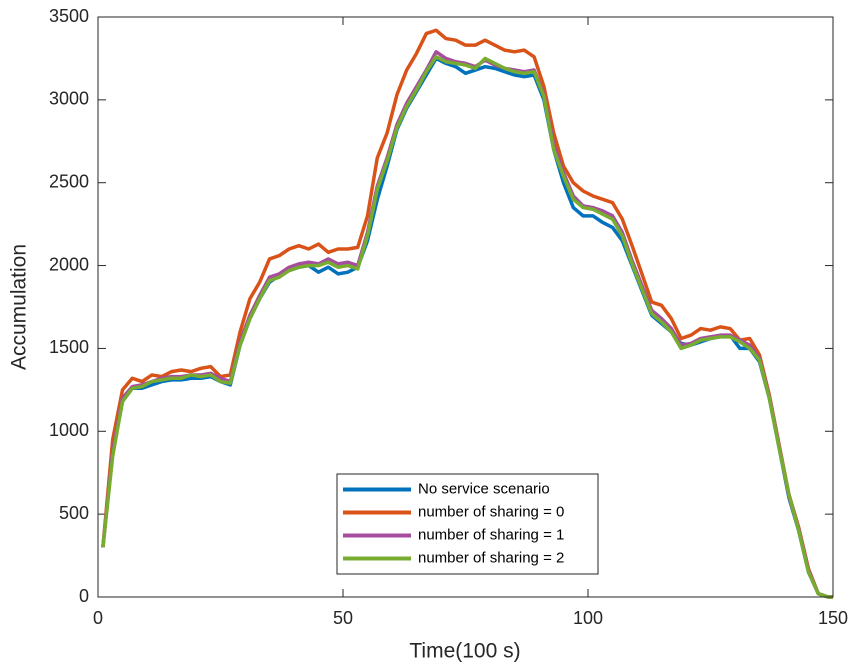 This screenshot has height=672, width=852. I want to click on y-tick-label: 3500, so click(69, 16).